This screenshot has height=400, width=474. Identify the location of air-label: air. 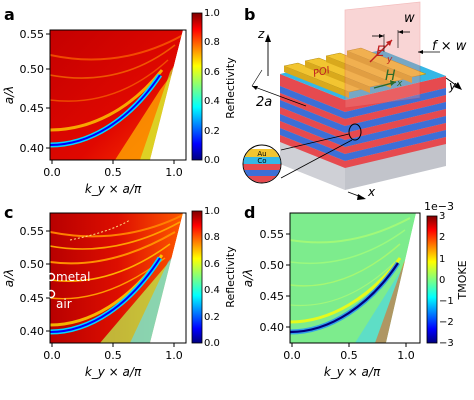
(64, 304).